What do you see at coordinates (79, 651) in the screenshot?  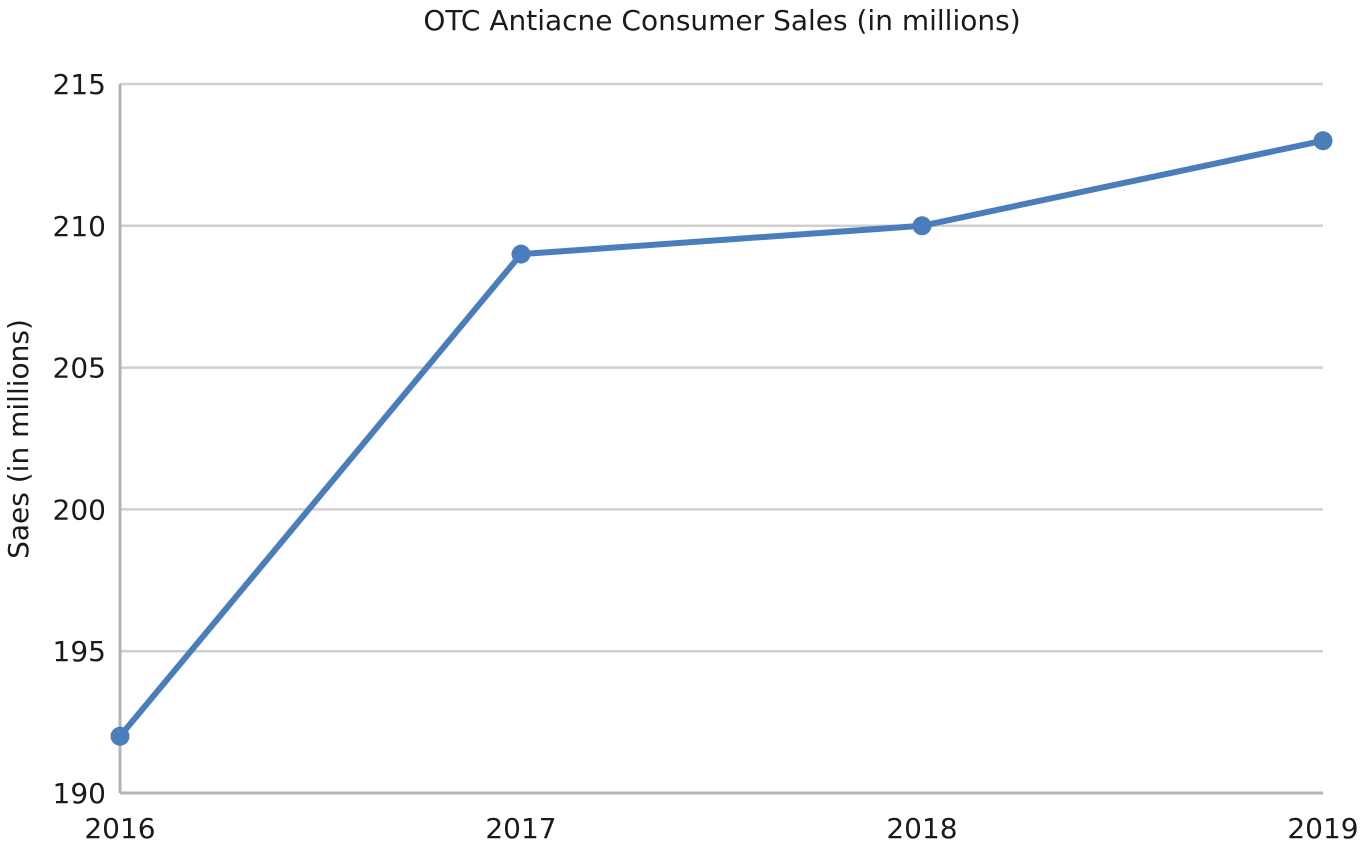 I see `y-tick-label: 195` at bounding box center [79, 651].